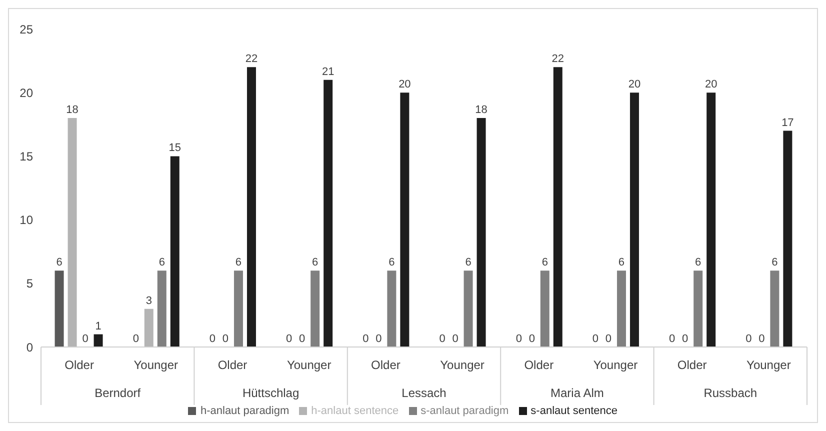 This screenshot has width=826, height=431. What do you see at coordinates (175, 148) in the screenshot?
I see `data-label: 15` at bounding box center [175, 148].